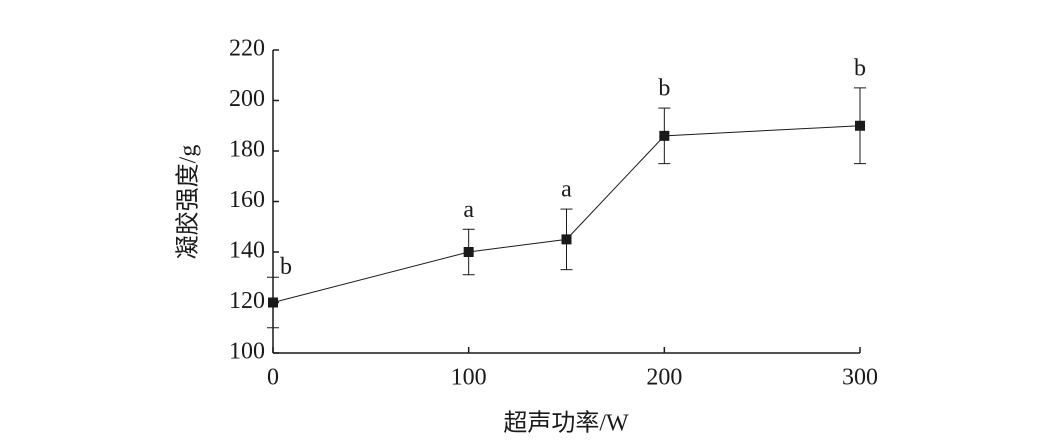 The image size is (1040, 446). Describe the element at coordinates (664, 378) in the screenshot. I see `x-tick-label: 200` at that location.